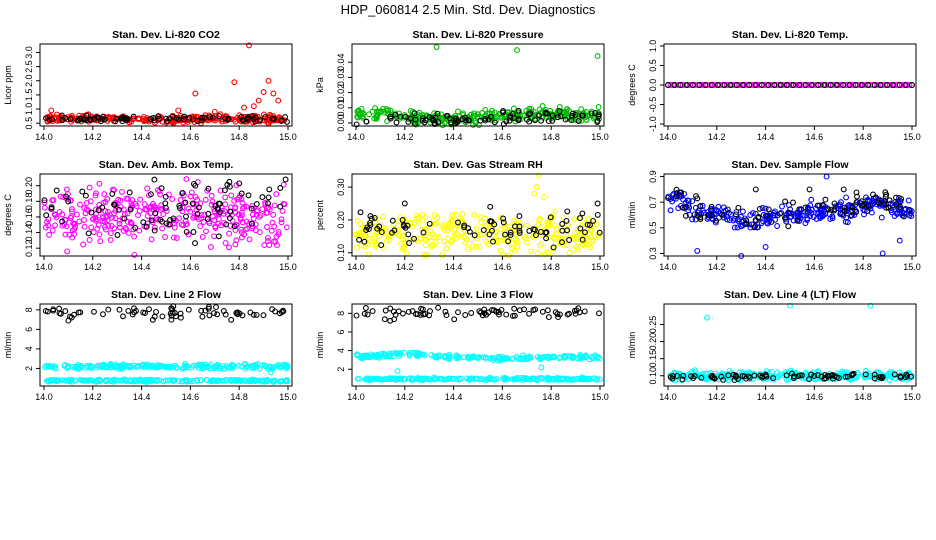 The width and height of the screenshot is (936, 540). I want to click on y-tick-label: 0.7, so click(653, 202).